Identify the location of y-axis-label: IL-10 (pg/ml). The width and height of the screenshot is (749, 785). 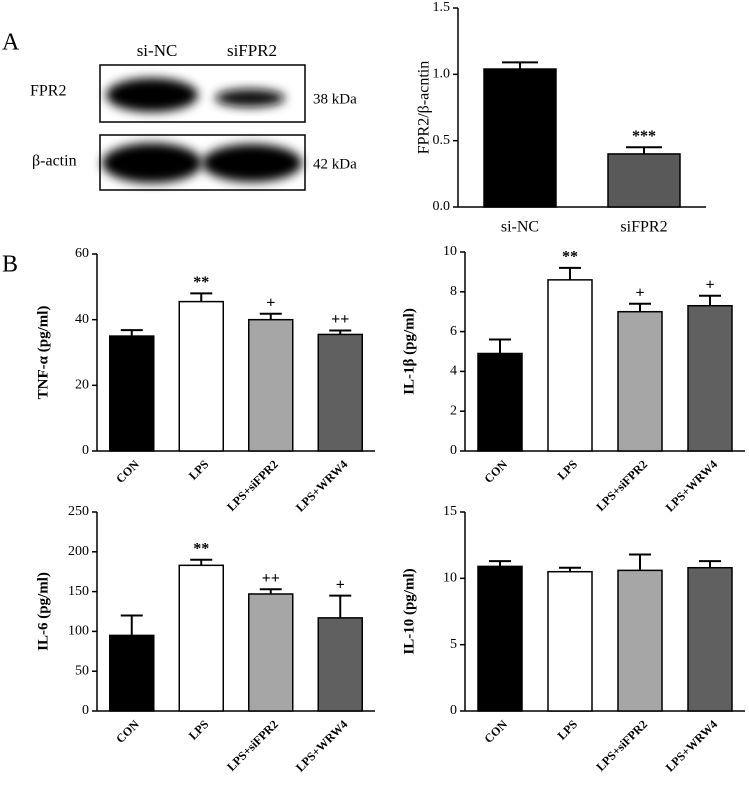
(409, 611).